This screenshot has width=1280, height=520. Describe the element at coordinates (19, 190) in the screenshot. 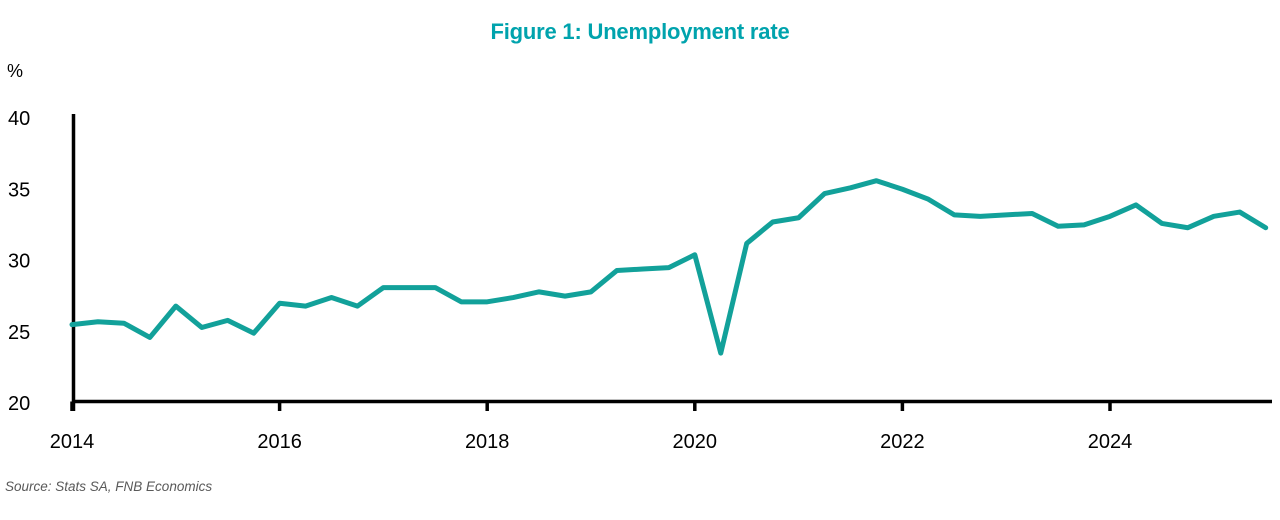

I see `y-tick-label: 35` at that location.